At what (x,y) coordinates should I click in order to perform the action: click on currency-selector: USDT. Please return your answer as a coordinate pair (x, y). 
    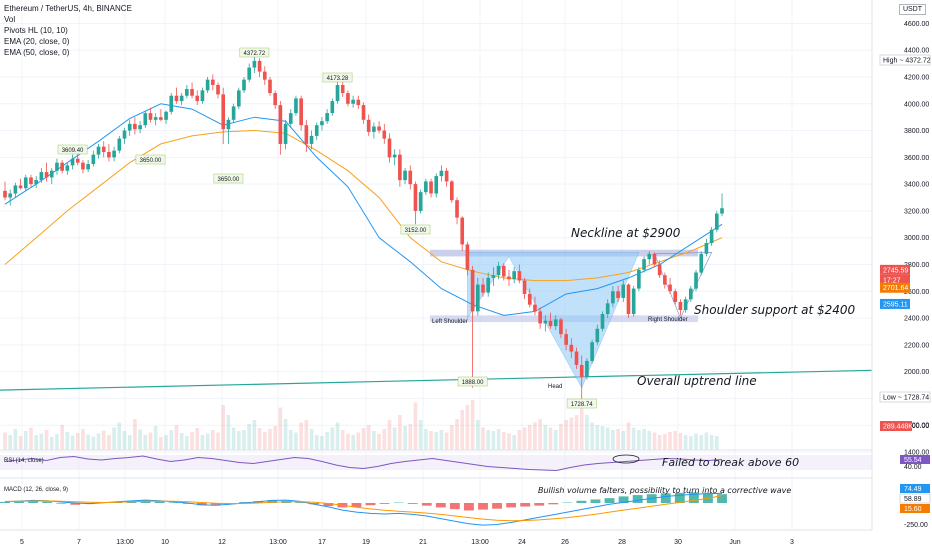
    Looking at the image, I should click on (912, 9).